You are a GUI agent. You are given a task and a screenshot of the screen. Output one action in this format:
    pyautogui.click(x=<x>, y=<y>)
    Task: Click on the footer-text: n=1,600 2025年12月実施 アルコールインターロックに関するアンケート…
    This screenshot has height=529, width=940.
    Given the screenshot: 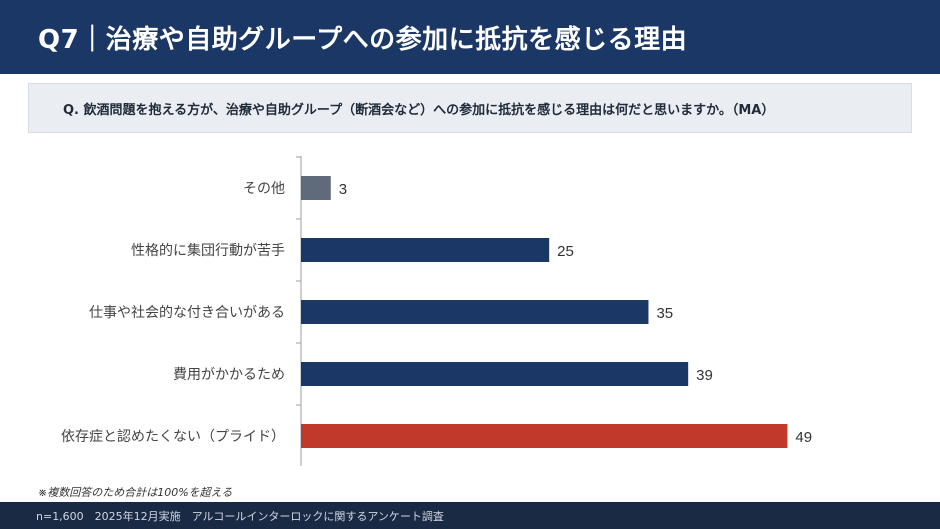 What is the action you would take?
    pyautogui.click(x=240, y=516)
    